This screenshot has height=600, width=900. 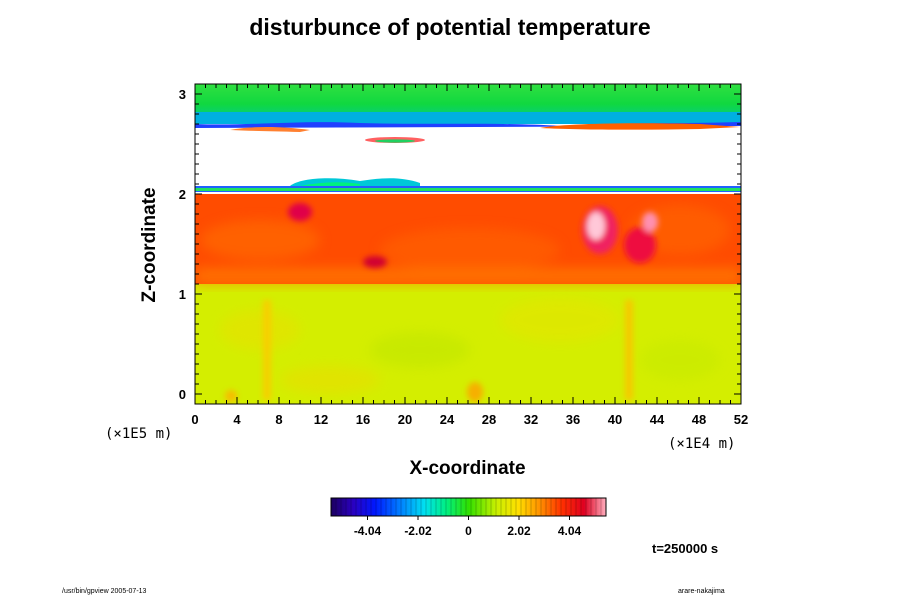 I want to click on x-tick-label: 28, so click(x=489, y=419).